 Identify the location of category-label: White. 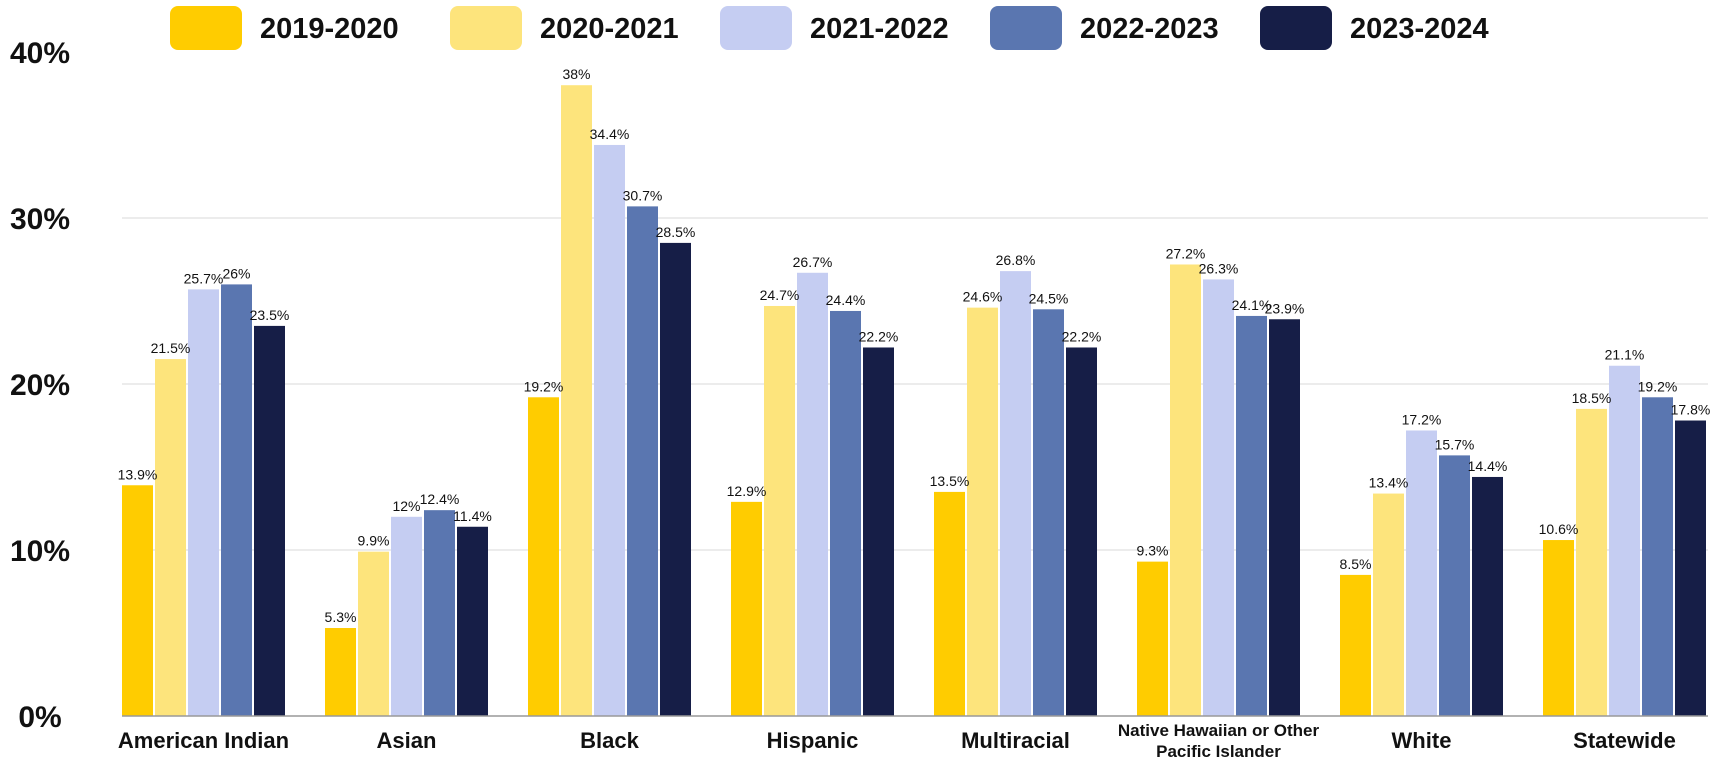
(1422, 740).